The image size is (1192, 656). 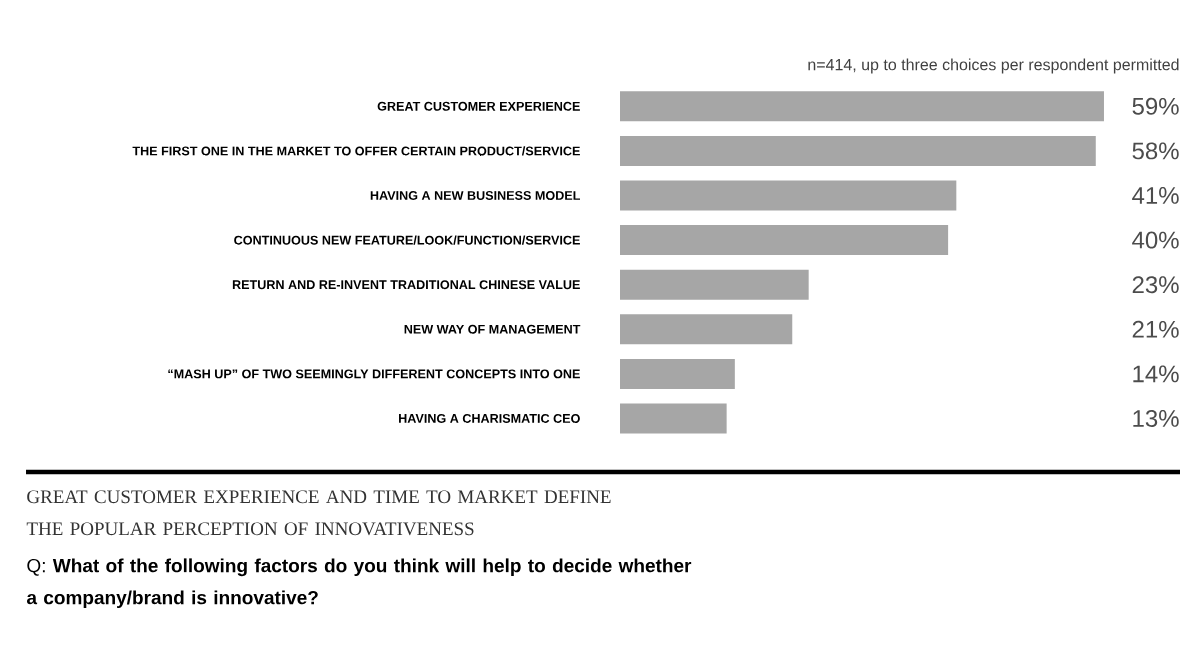 What do you see at coordinates (1156, 374) in the screenshot?
I see `data-label: 14%` at bounding box center [1156, 374].